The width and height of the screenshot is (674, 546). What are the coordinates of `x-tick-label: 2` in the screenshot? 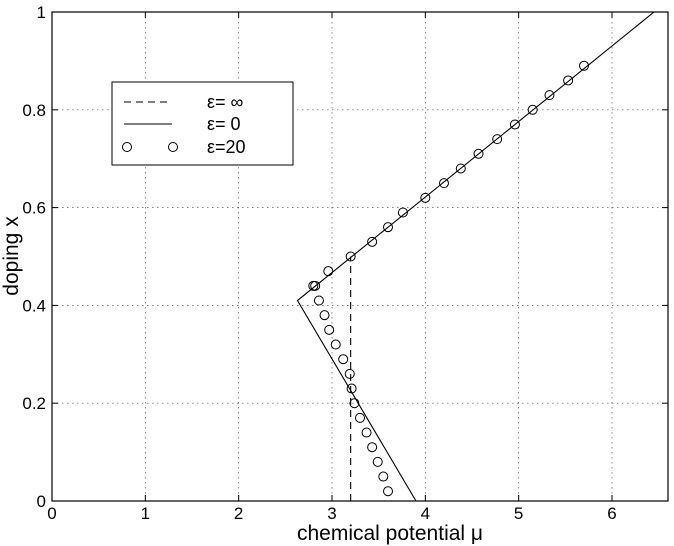 It's located at (238, 513).